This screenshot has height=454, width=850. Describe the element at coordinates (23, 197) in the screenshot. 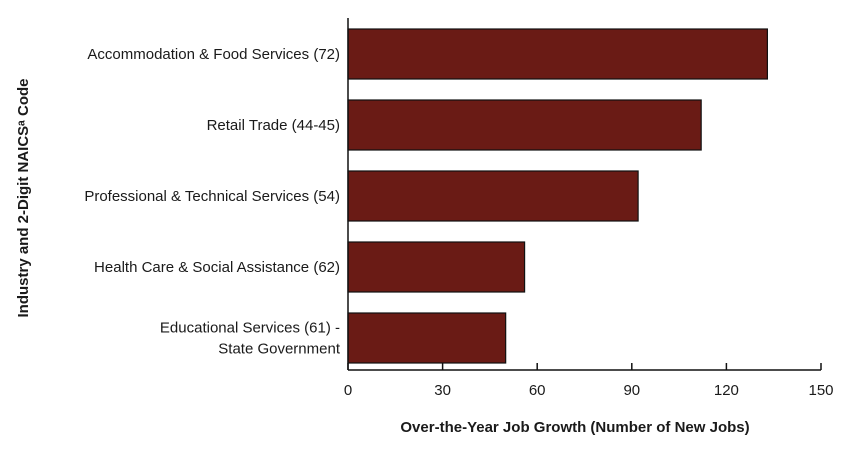

I see `y-axis-title: Industry and 2-Digit NAICSᵃ Code` at that location.